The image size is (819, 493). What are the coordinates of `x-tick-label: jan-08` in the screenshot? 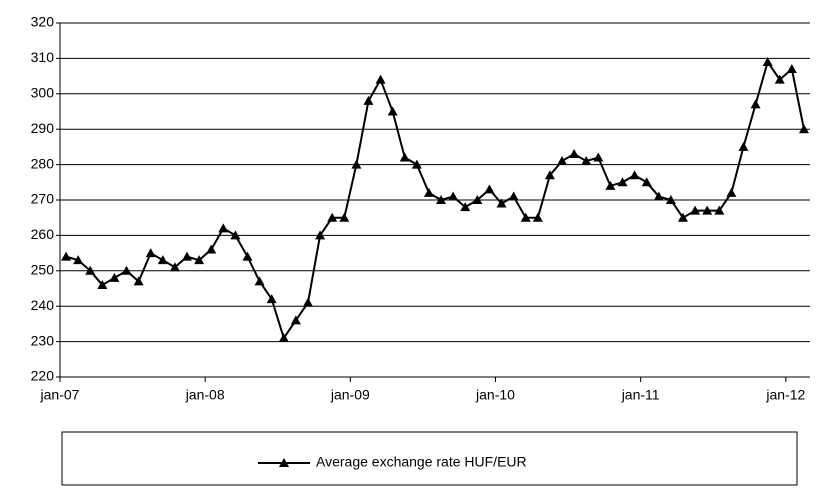 It's located at (205, 395).